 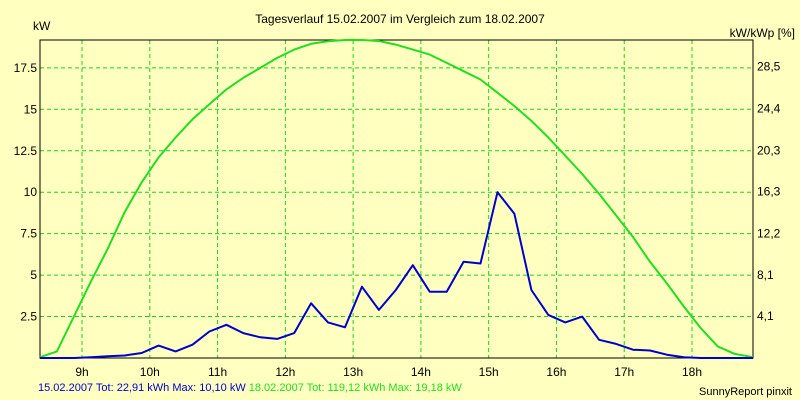 What do you see at coordinates (150, 372) in the screenshot?
I see `x-tick-label: 10h` at bounding box center [150, 372].